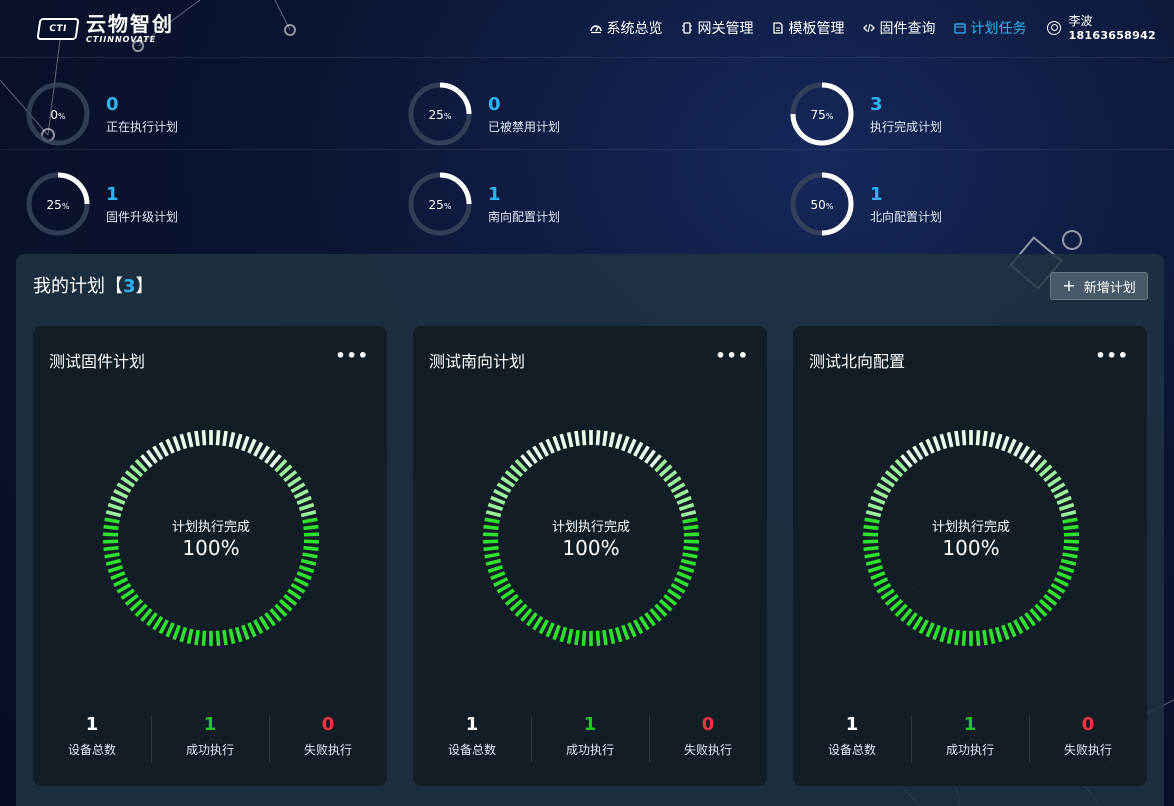 This screenshot has height=806, width=1174. Describe the element at coordinates (907, 29) in the screenshot. I see `nav-label: 固件查询` at that location.